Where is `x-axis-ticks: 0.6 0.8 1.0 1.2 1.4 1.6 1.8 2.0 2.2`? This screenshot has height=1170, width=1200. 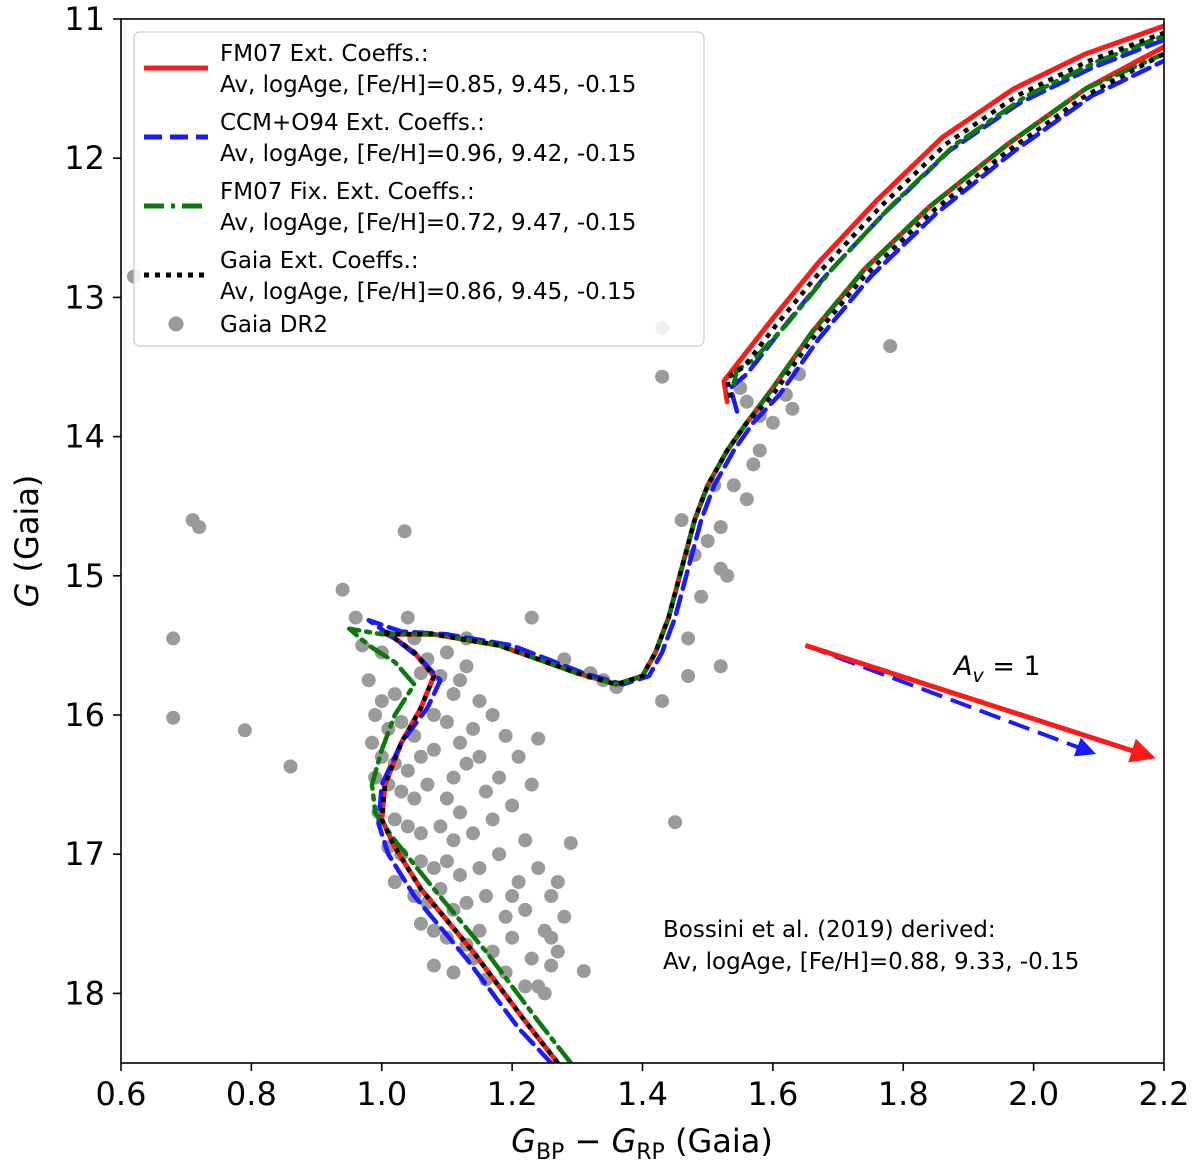
x-axis-ticks: 0.6 0.8 1.0 1.2 1.4 1.6 1.8 2.0 2.2 is located at coordinates (643, 1088).